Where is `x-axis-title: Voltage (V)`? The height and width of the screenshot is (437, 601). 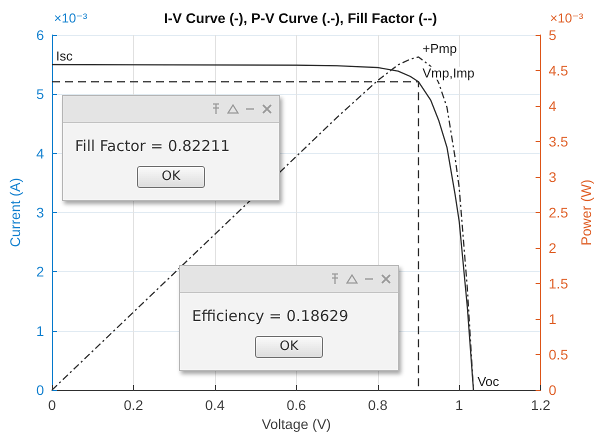
x-axis-title: Voltage (V) is located at coordinates (296, 424).